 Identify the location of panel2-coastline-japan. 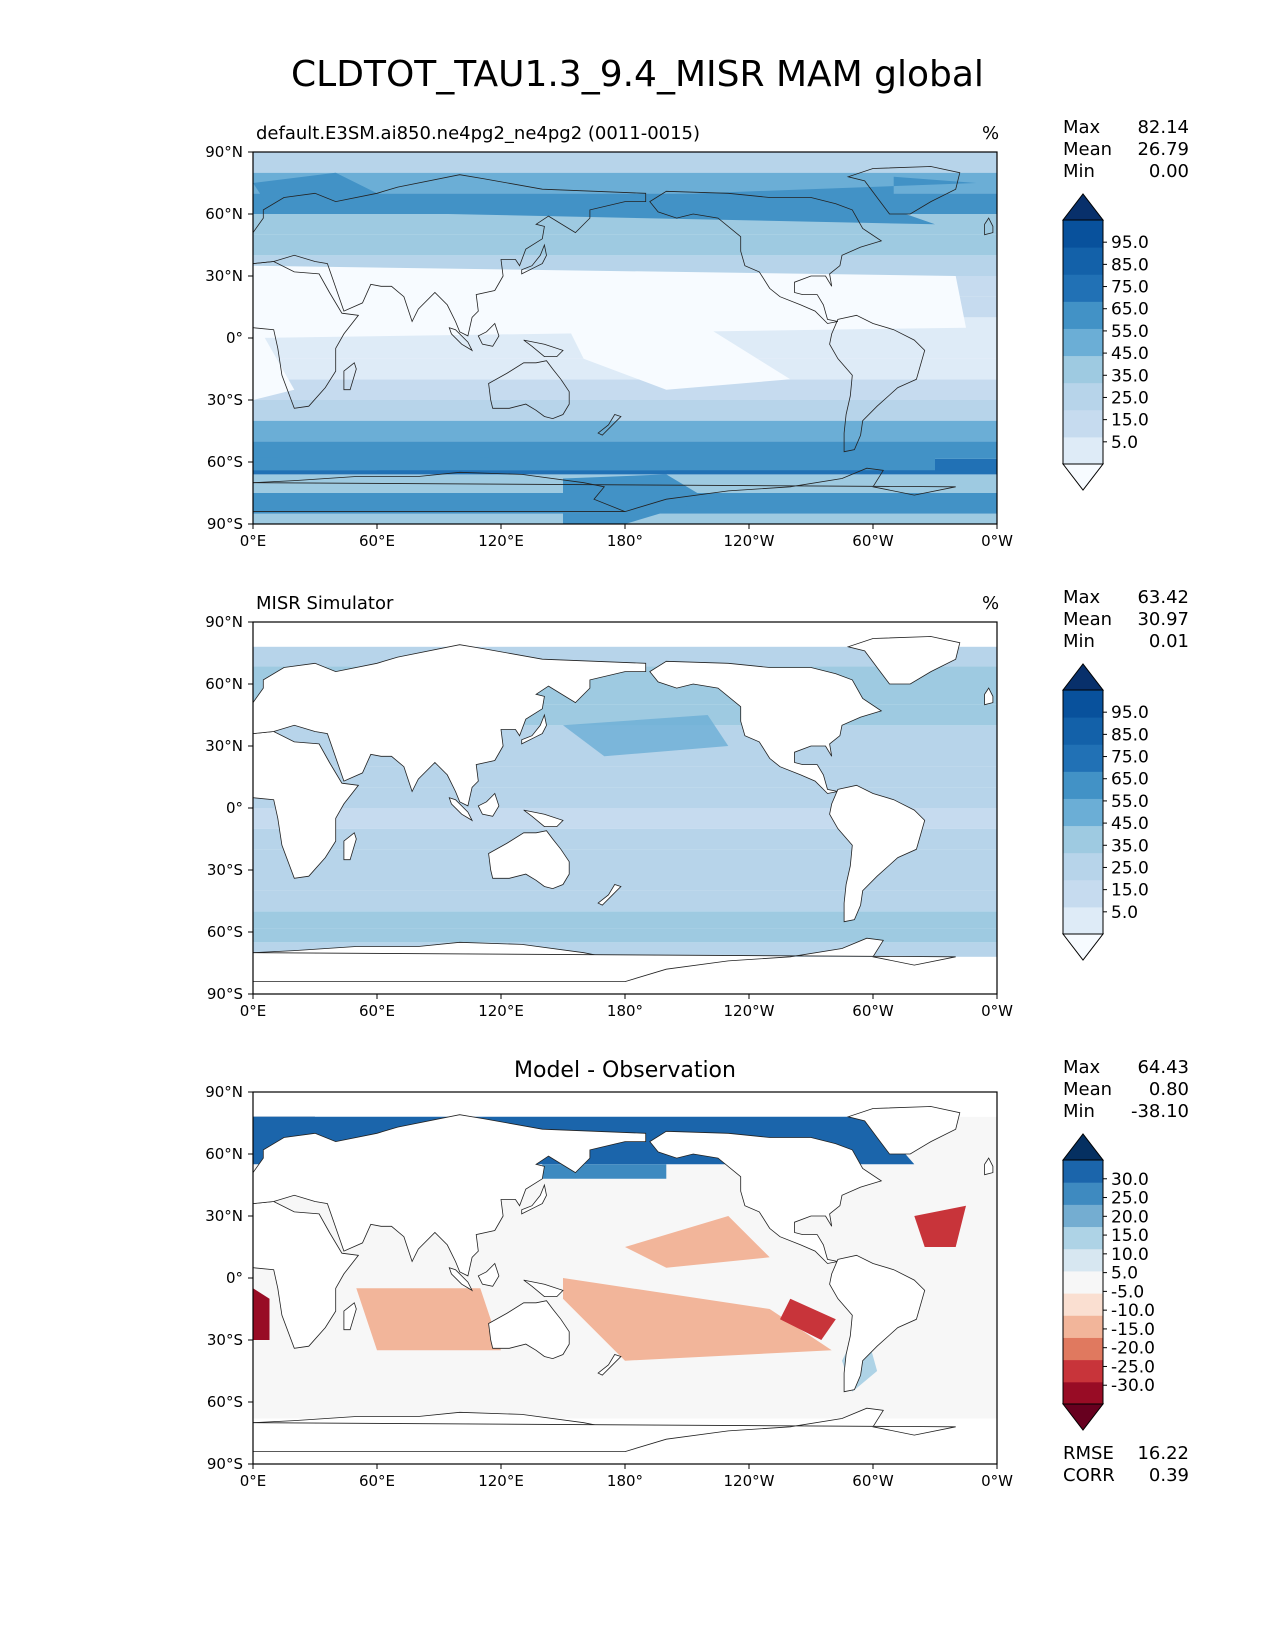
(534, 729).